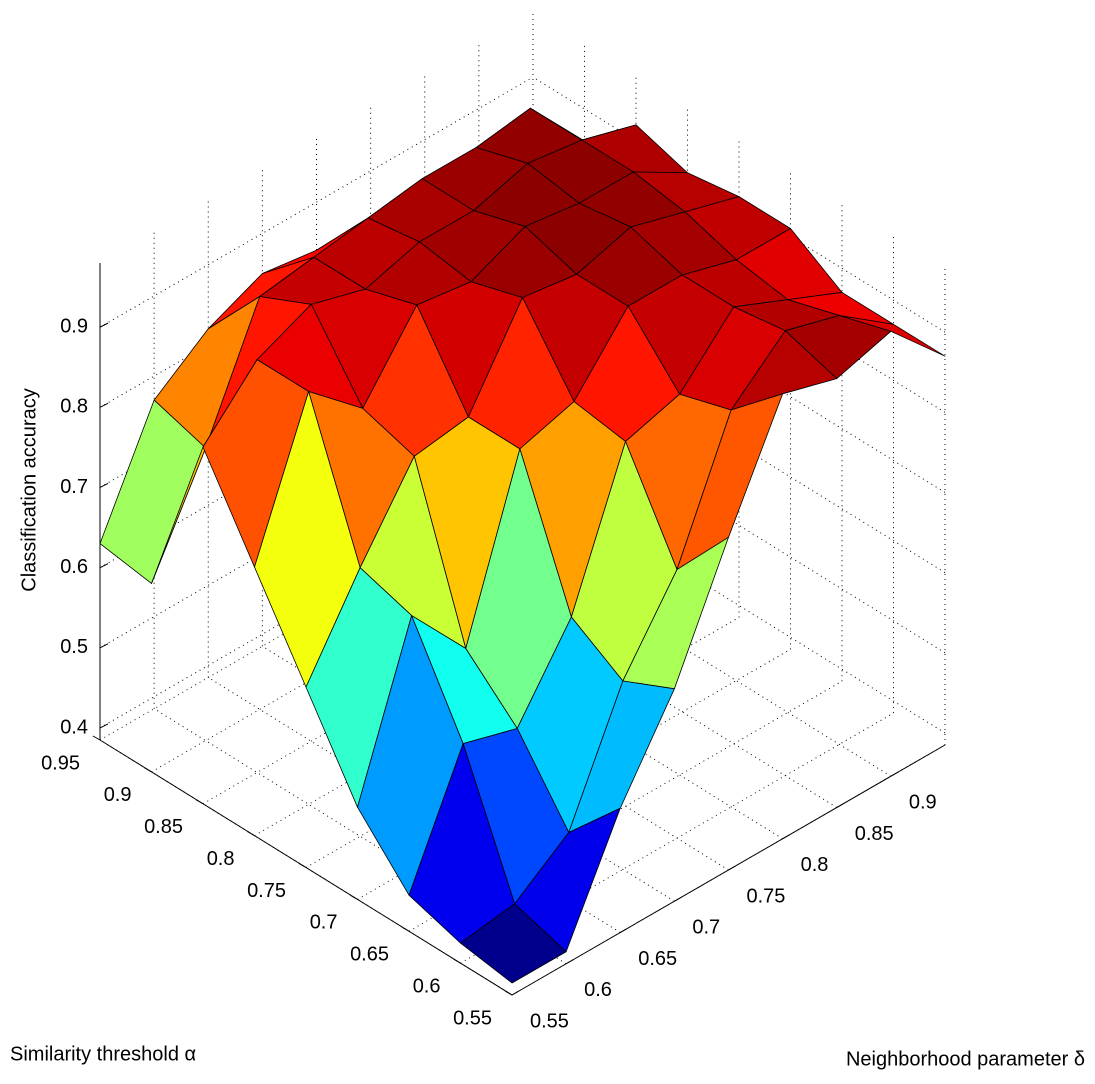  What do you see at coordinates (657, 959) in the screenshot?
I see `y-tick-label: 0.65` at bounding box center [657, 959].